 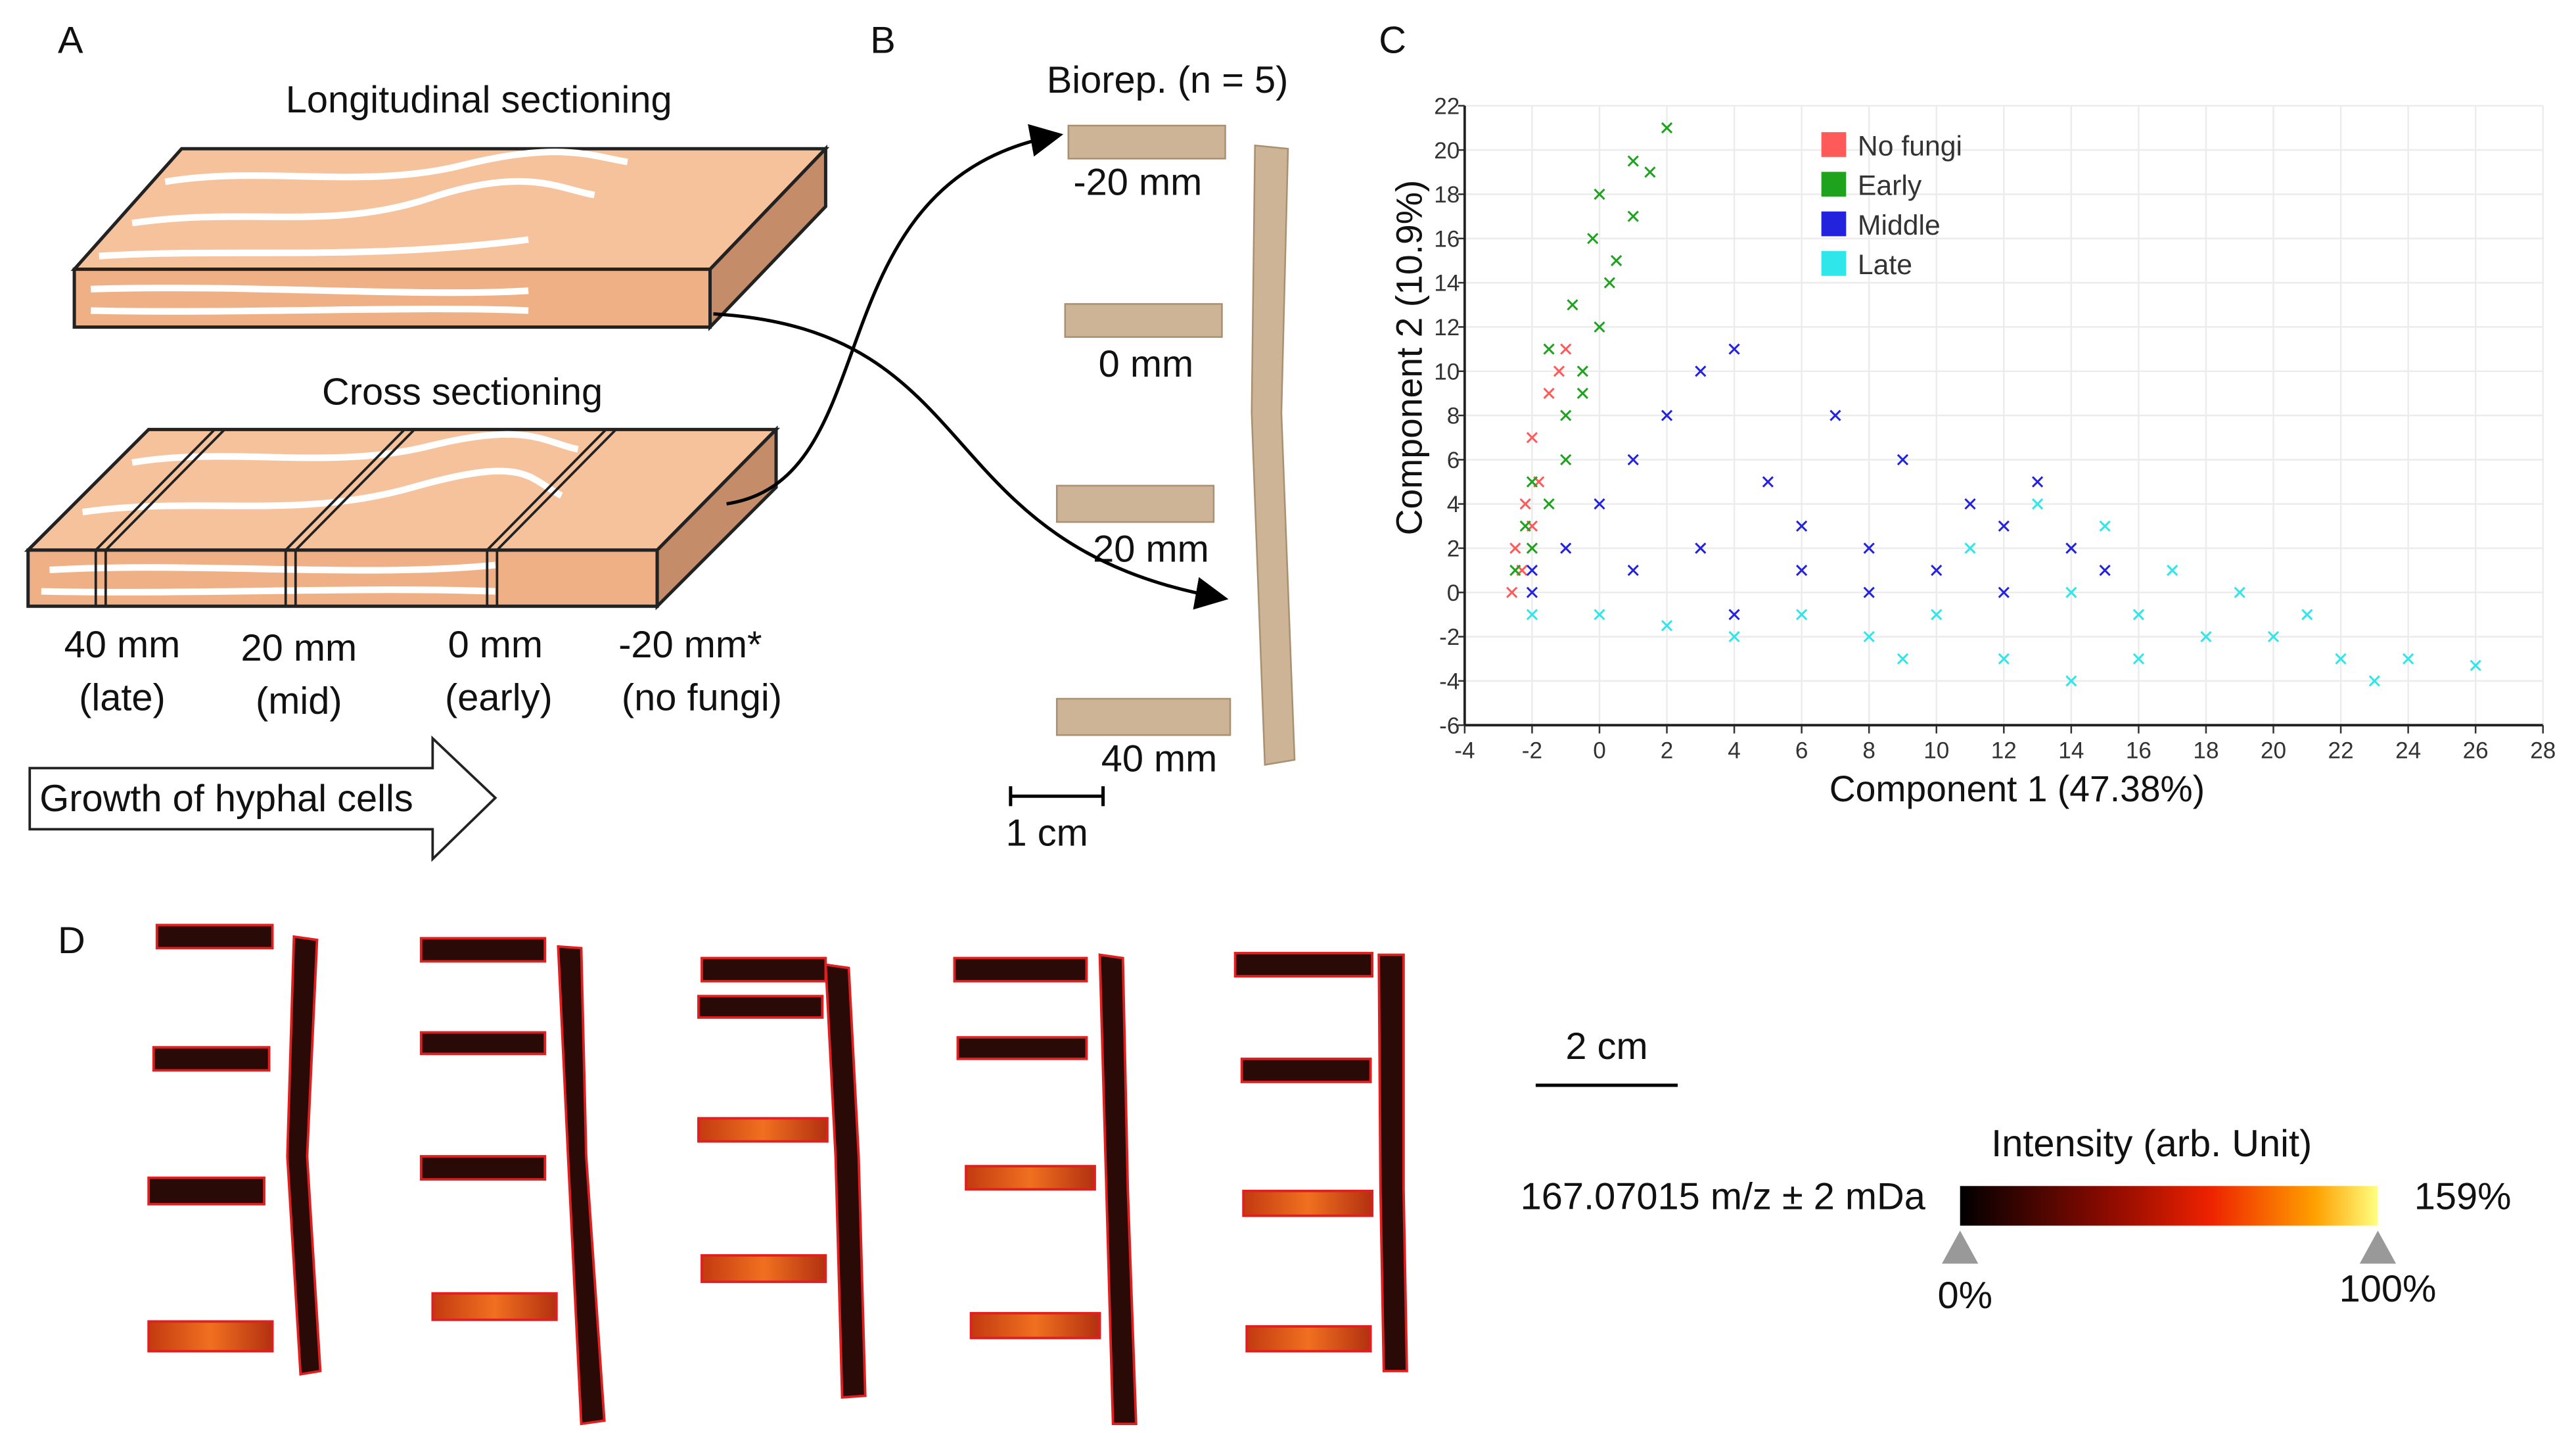 What do you see at coordinates (496, 645) in the screenshot?
I see `distance: 0 mm` at bounding box center [496, 645].